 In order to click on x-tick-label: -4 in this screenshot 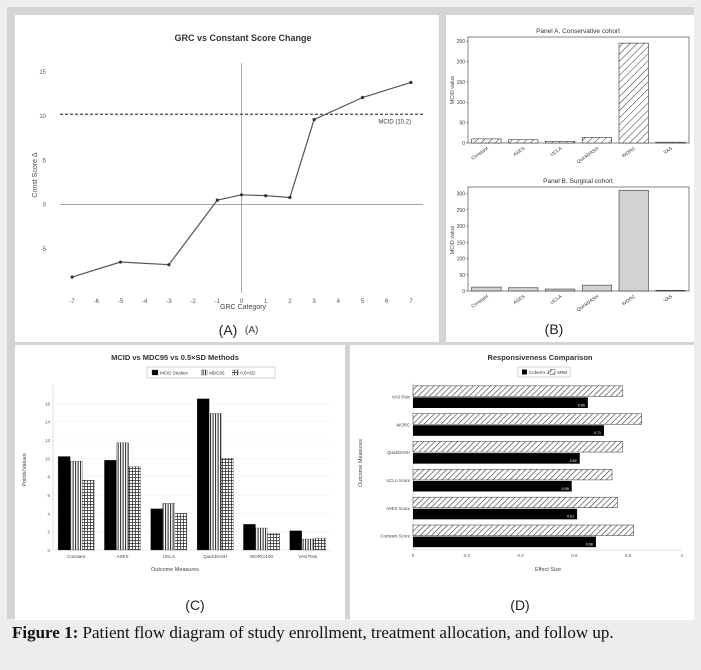, I will do `click(145, 302)`.